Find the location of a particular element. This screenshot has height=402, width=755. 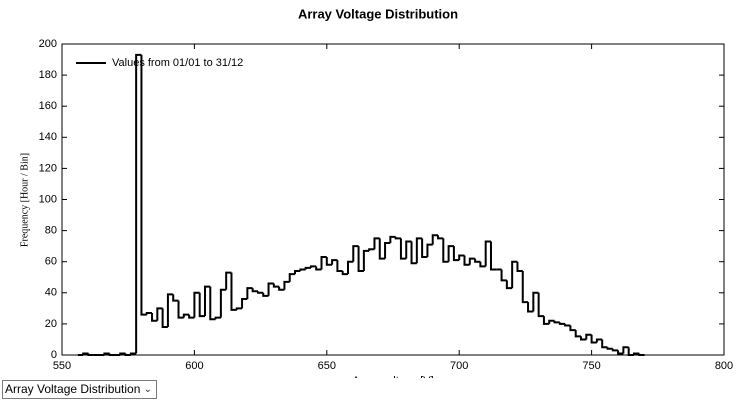

x-tick-label: 650 is located at coordinates (327, 366).